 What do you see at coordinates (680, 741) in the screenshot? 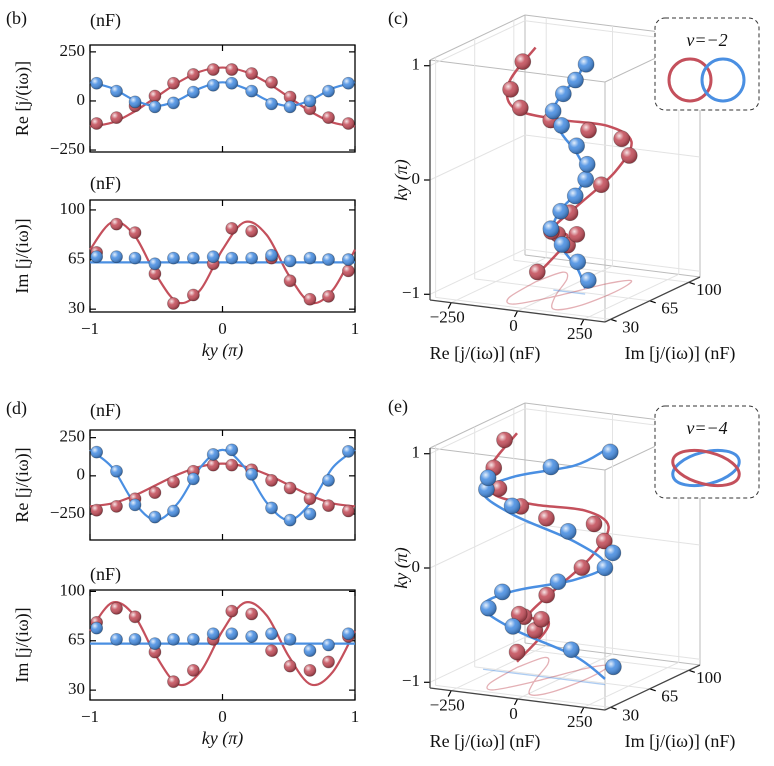
I see `y-axis-label: Im [j/(iω)] (nF)` at bounding box center [680, 741].